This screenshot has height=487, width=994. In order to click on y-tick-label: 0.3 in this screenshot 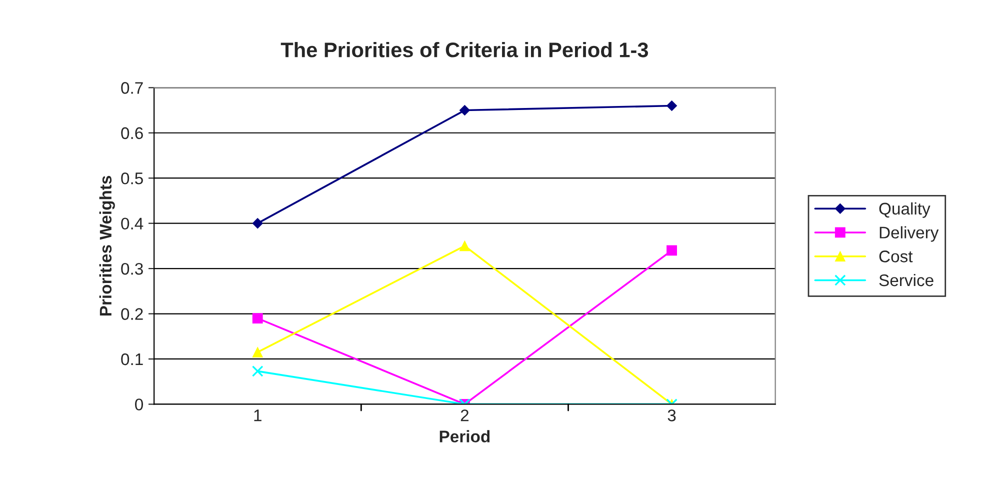, I will do `click(132, 268)`.